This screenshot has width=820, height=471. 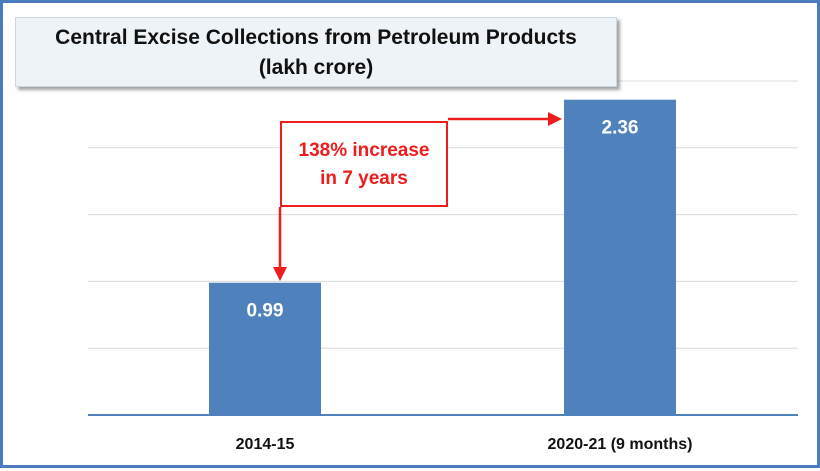 What do you see at coordinates (364, 150) in the screenshot?
I see `annotation-line-1: 138% increase` at bounding box center [364, 150].